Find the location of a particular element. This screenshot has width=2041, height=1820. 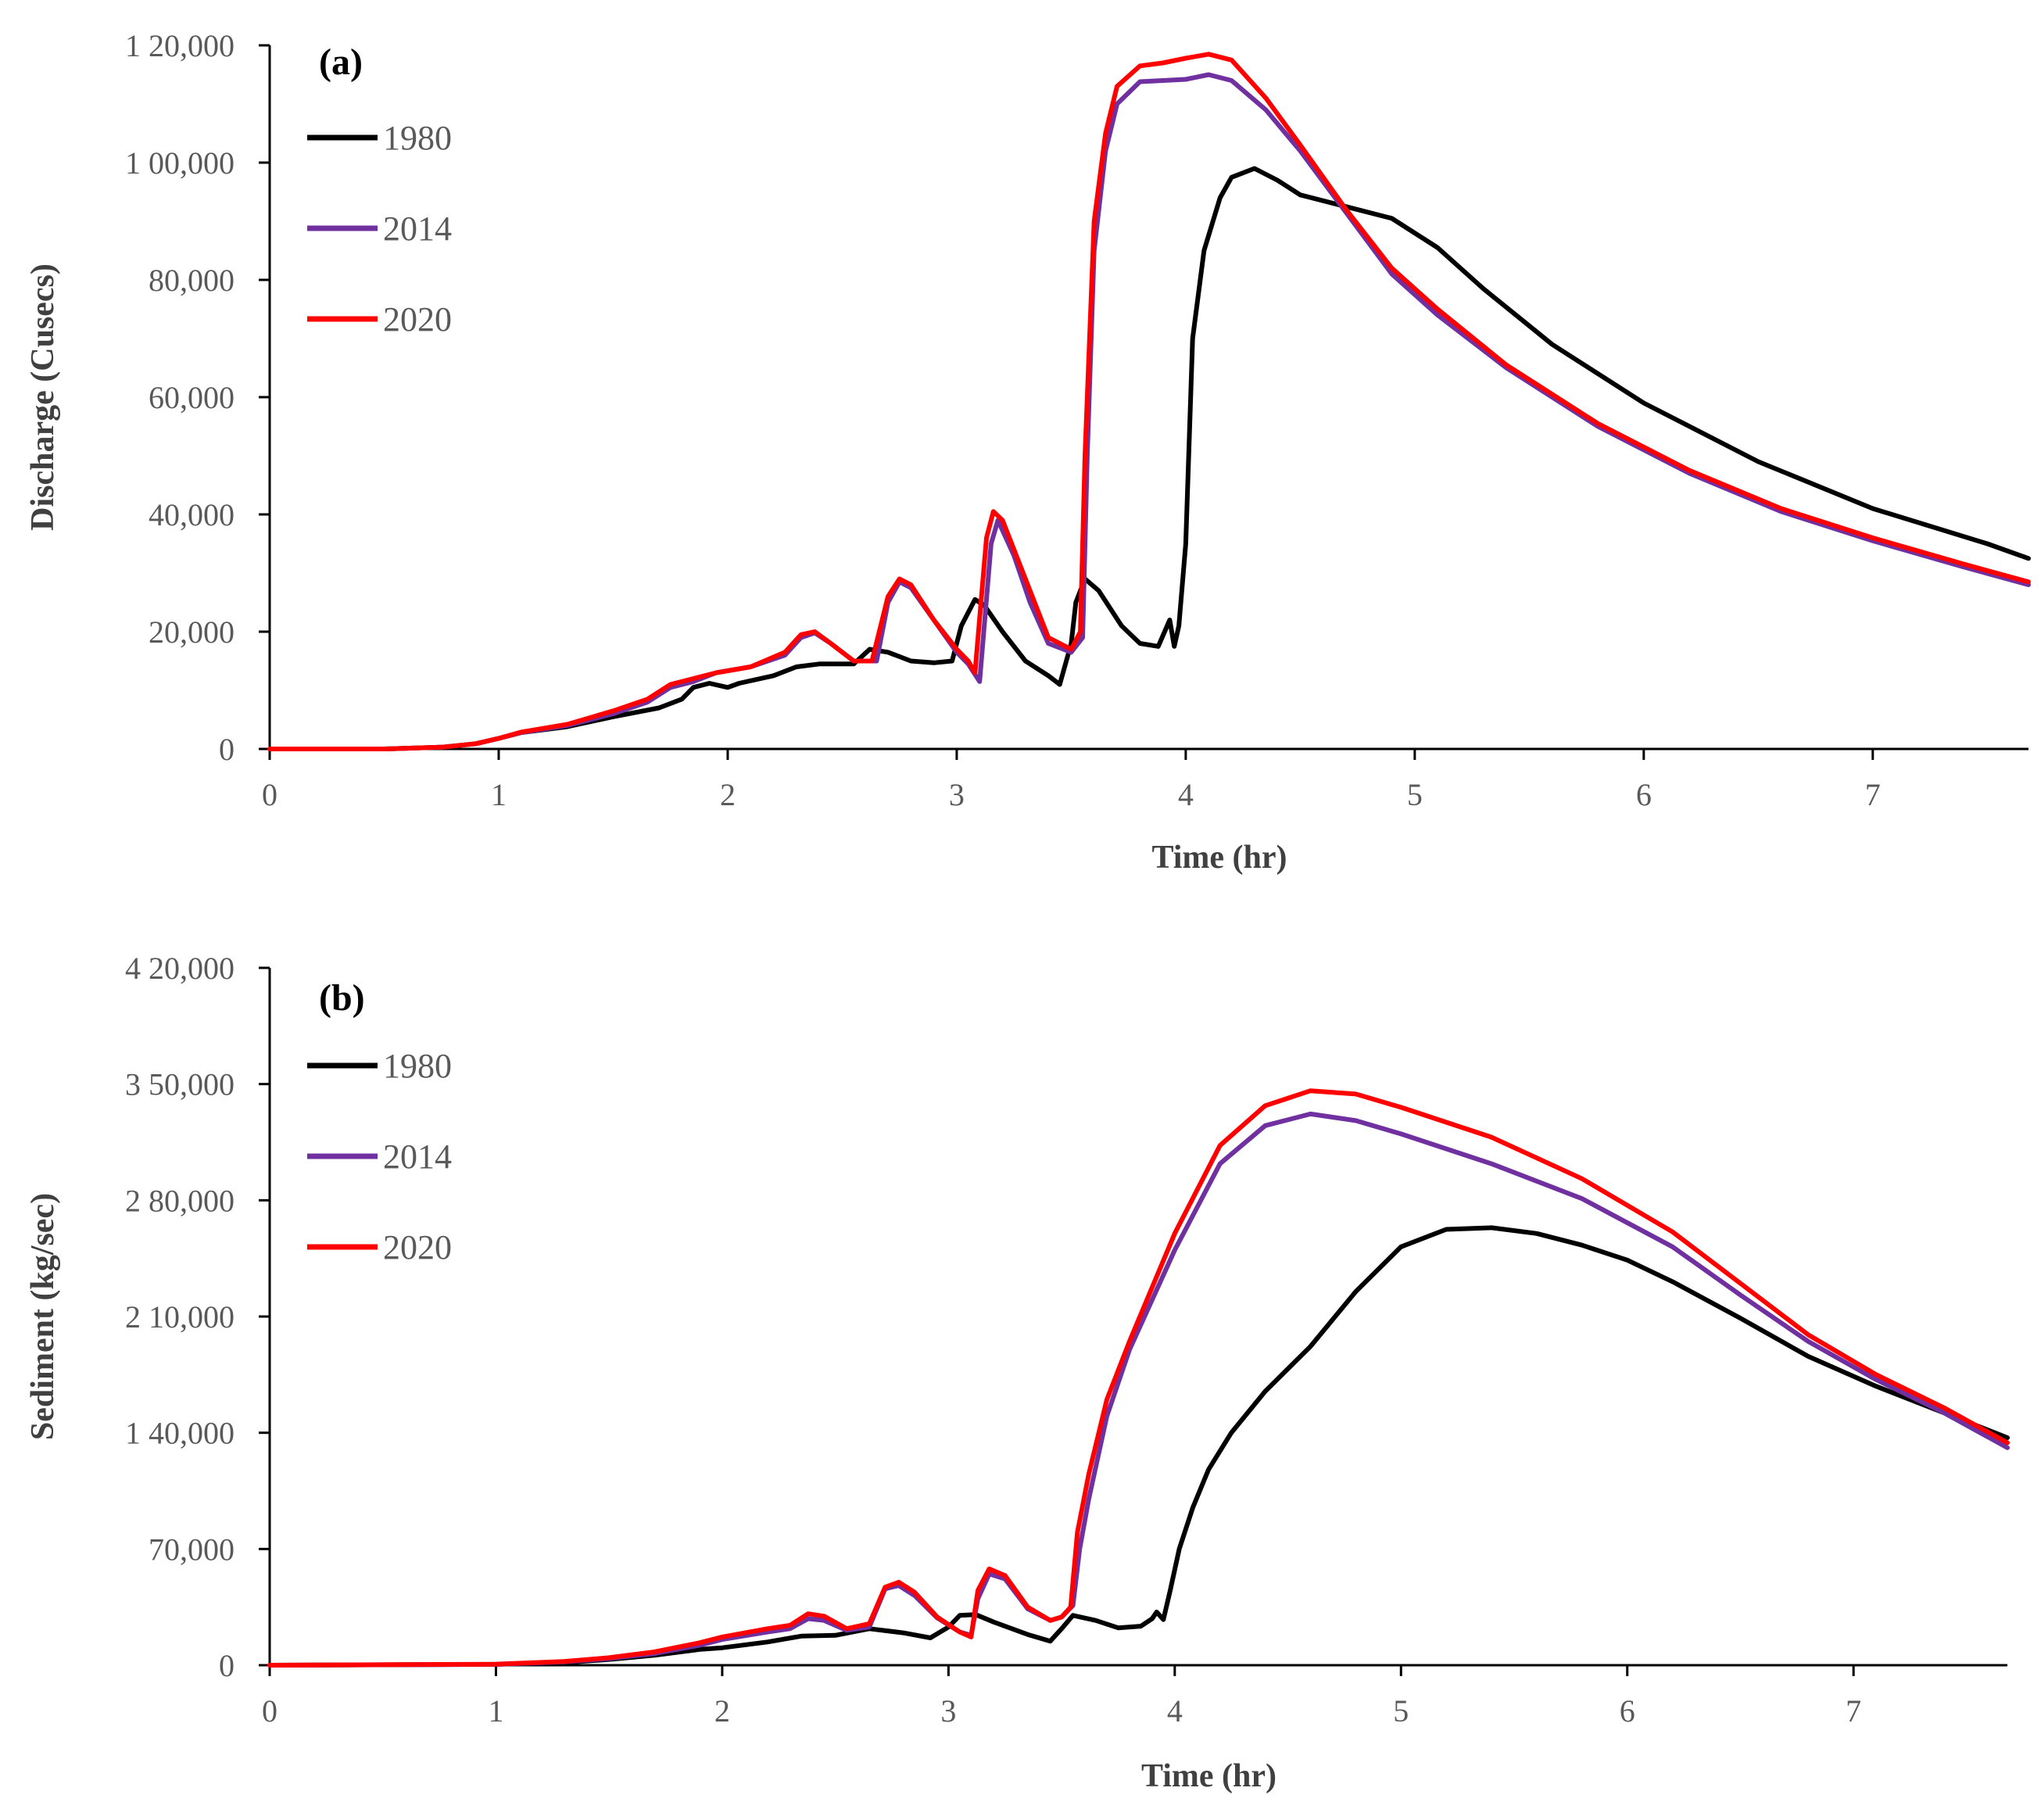

panel-label-b: (b) is located at coordinates (342, 998).